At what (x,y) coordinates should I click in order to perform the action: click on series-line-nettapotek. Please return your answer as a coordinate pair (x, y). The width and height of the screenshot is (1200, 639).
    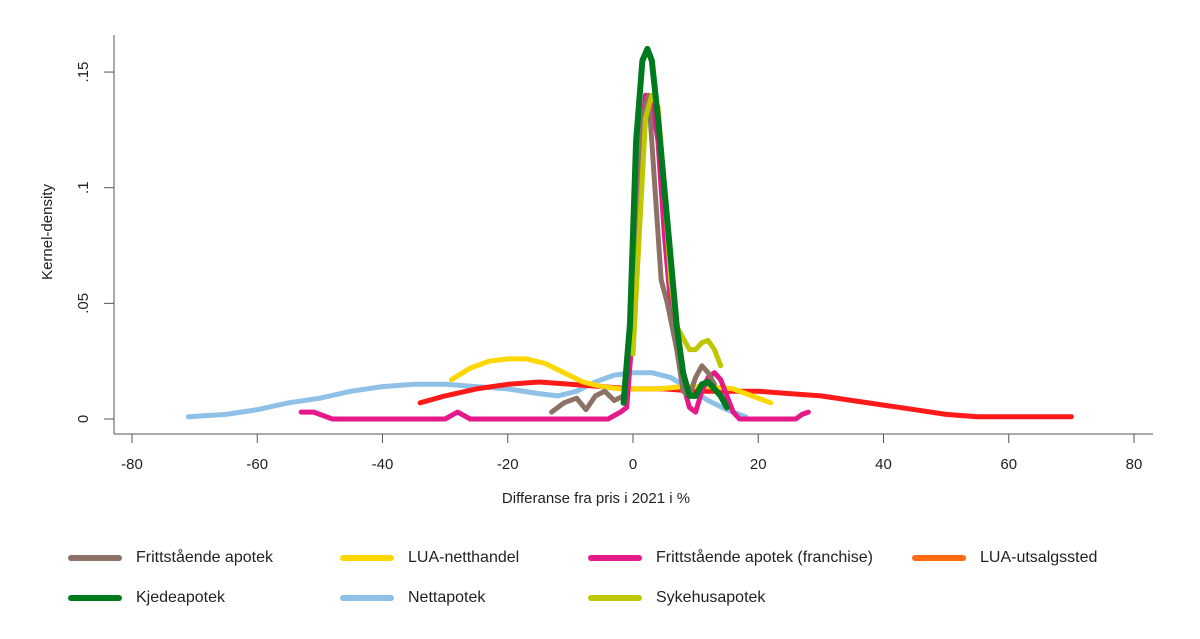
    Looking at the image, I should click on (467, 395).